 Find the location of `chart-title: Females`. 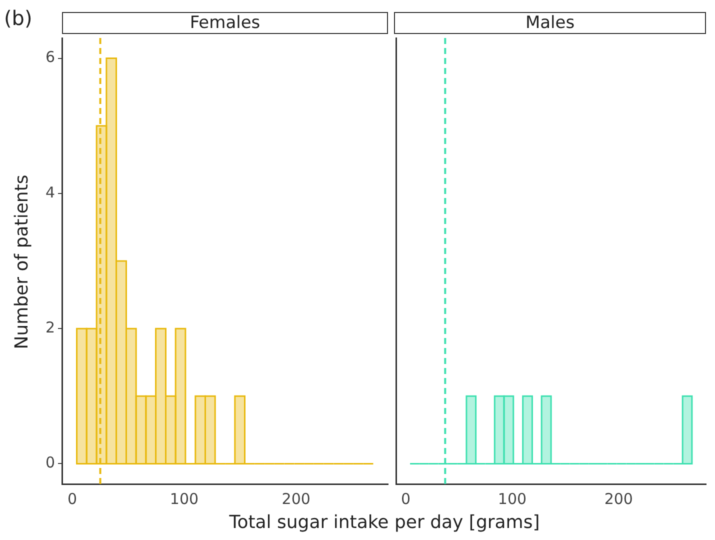

chart-title: Females is located at coordinates (225, 23).